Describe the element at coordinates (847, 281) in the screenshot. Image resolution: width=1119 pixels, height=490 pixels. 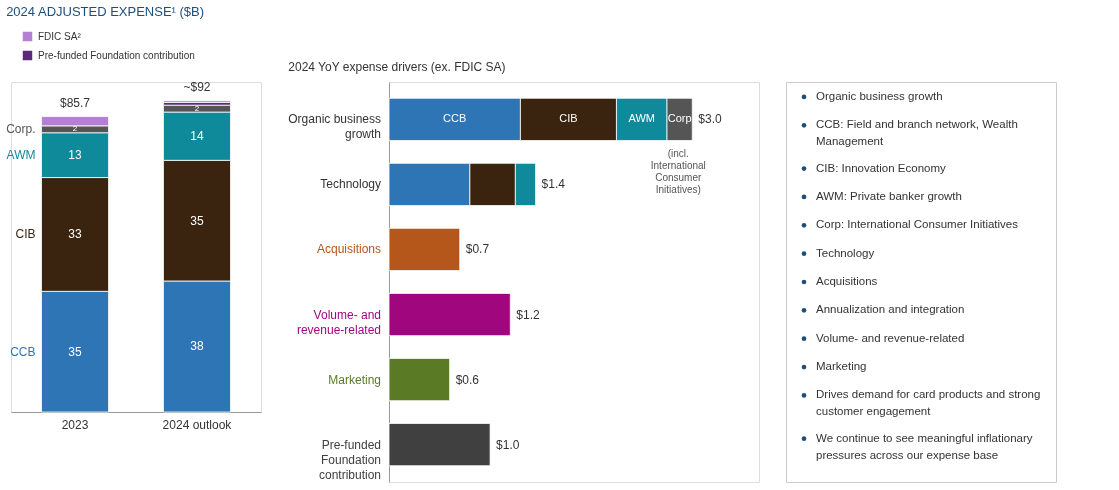
I see `text: Acquisitions` at that location.